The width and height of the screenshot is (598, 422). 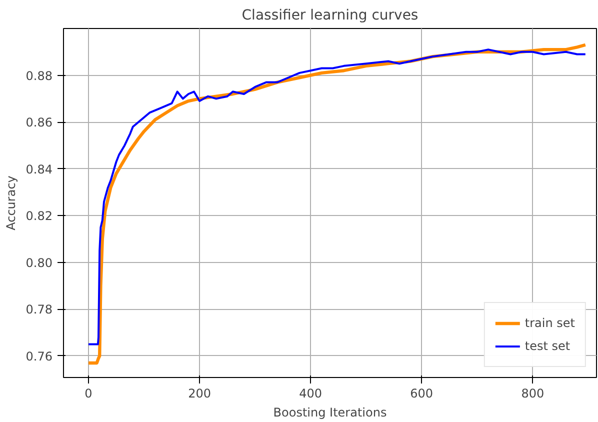 I want to click on chart-title: Classifier learning curves, so click(x=330, y=16).